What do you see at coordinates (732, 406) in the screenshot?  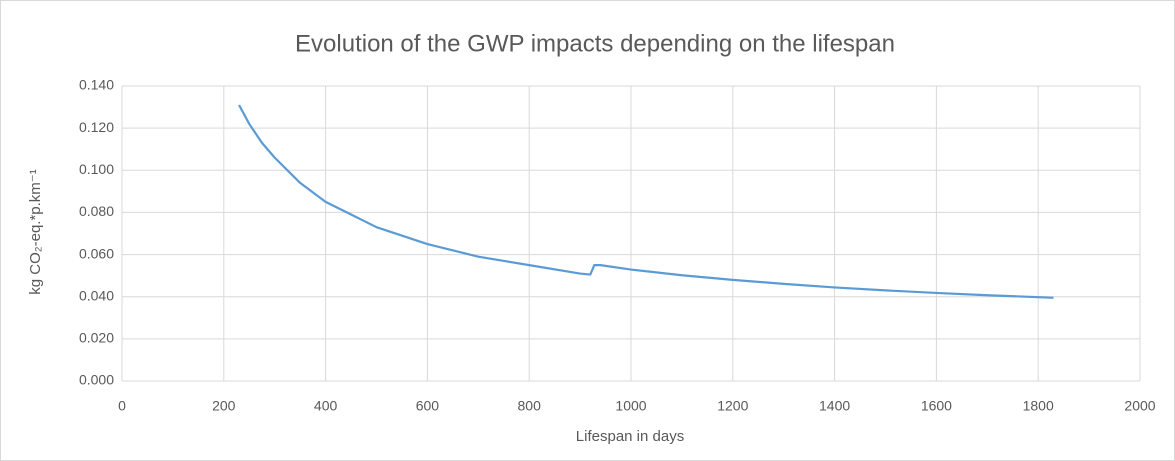 I see `x-tick-label: 1200` at bounding box center [732, 406].